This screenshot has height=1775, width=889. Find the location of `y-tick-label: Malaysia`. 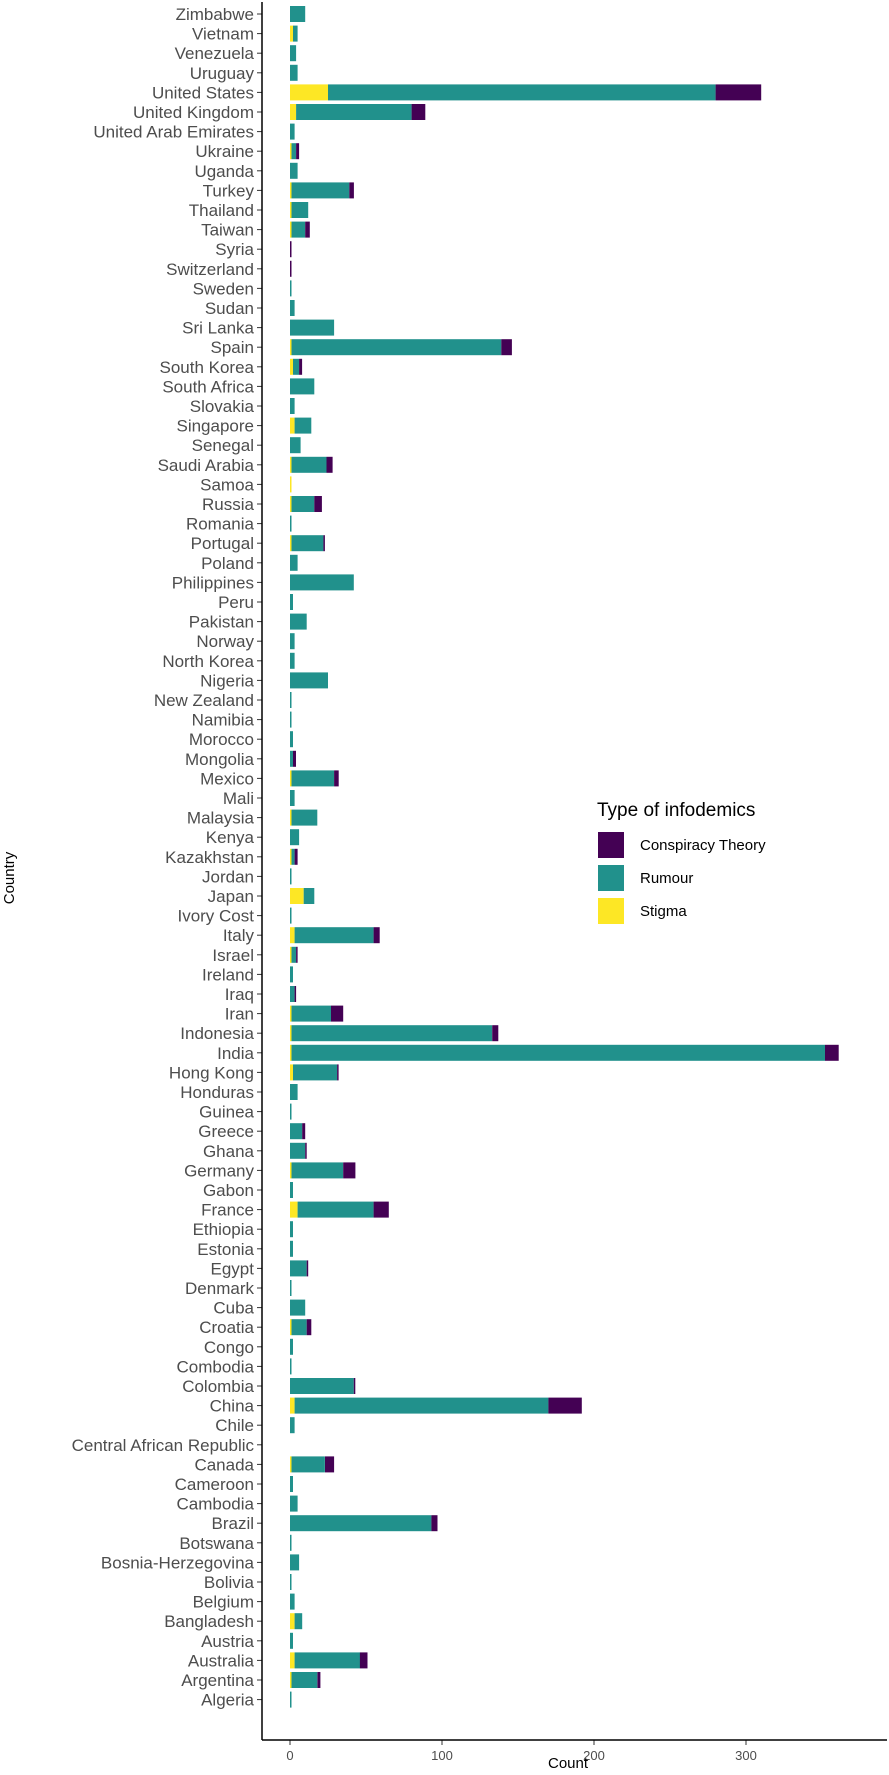

y-tick-label: Malaysia is located at coordinates (221, 818).